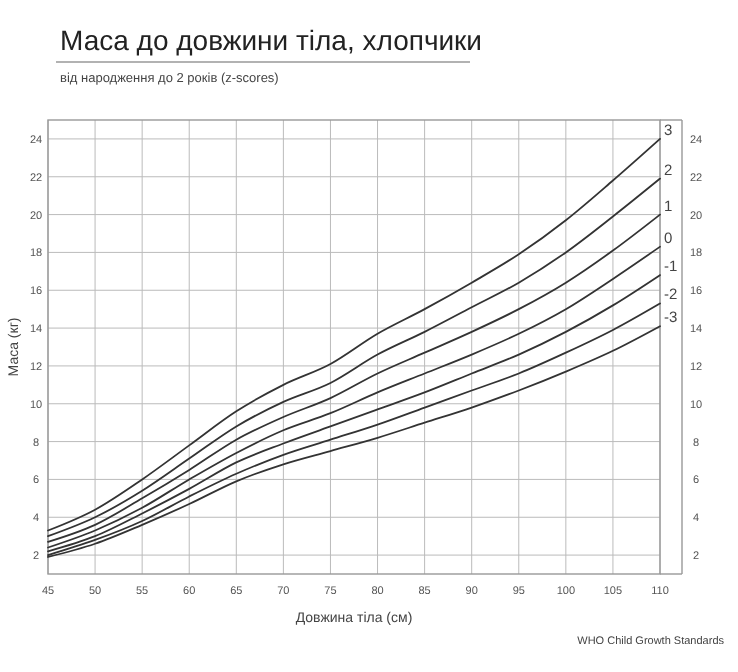 The height and width of the screenshot is (672, 738). What do you see at coordinates (271, 40) in the screenshot?
I see `chart-title: Маса до довжини тіла, хлопчики` at bounding box center [271, 40].